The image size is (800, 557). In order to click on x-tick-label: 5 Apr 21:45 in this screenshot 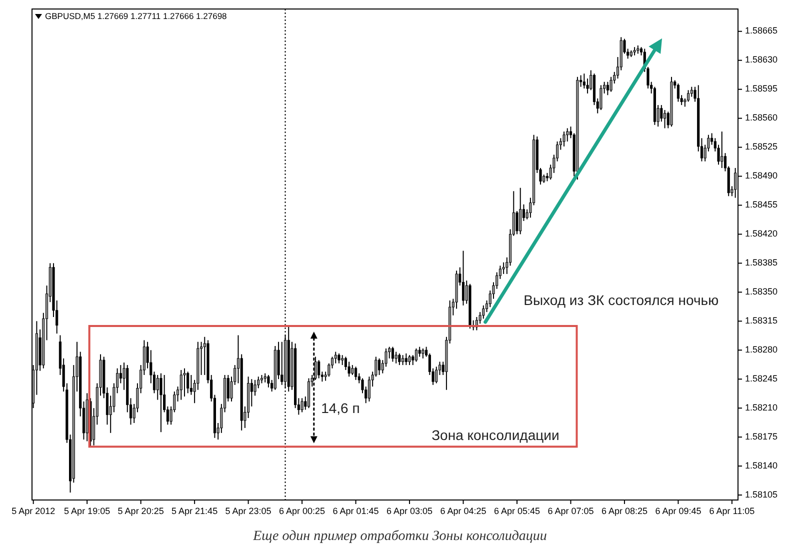, I will do `click(195, 511)`.